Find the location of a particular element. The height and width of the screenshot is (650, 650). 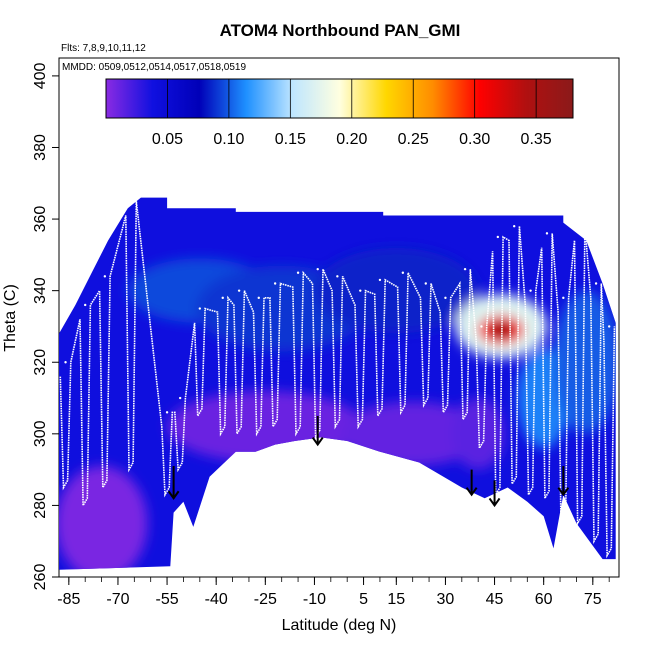

x-tick-label: -10 is located at coordinates (314, 599).